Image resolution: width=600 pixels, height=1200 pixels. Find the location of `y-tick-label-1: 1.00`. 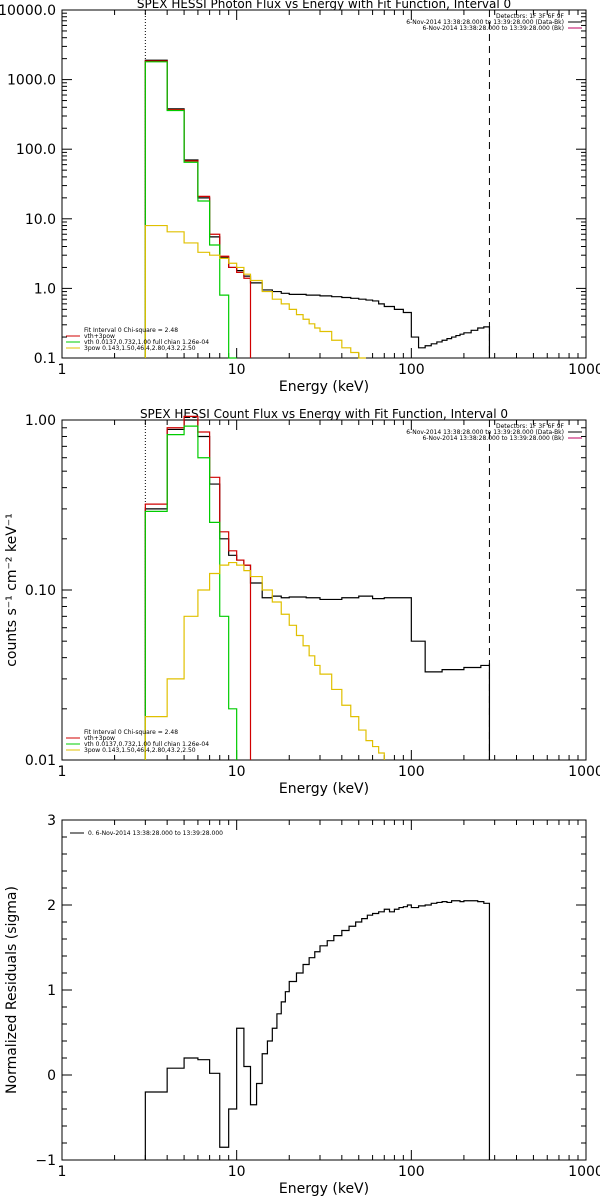

y-tick-label-1: 1.00 is located at coordinates (40, 421).